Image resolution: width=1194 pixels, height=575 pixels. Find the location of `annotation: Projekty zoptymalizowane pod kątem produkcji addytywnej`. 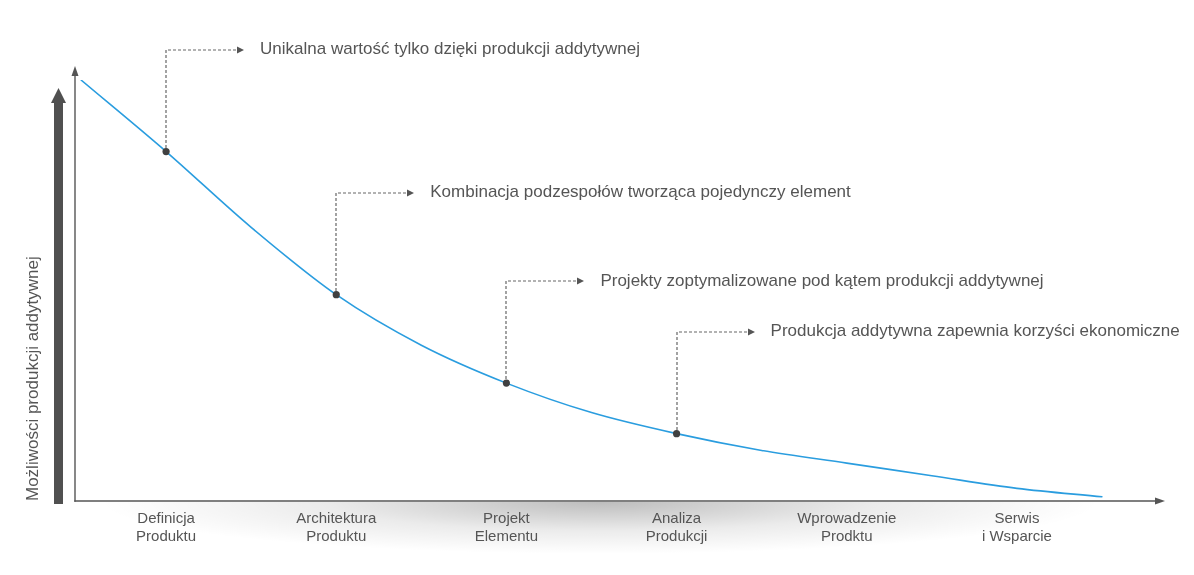

annotation: Projekty zoptymalizowane pod kątem produkcji addytywnej is located at coordinates (822, 280).